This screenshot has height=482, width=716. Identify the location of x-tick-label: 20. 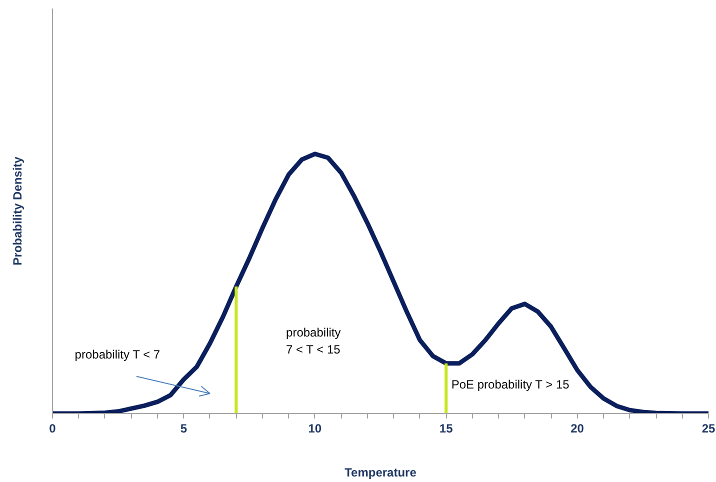
(577, 429).